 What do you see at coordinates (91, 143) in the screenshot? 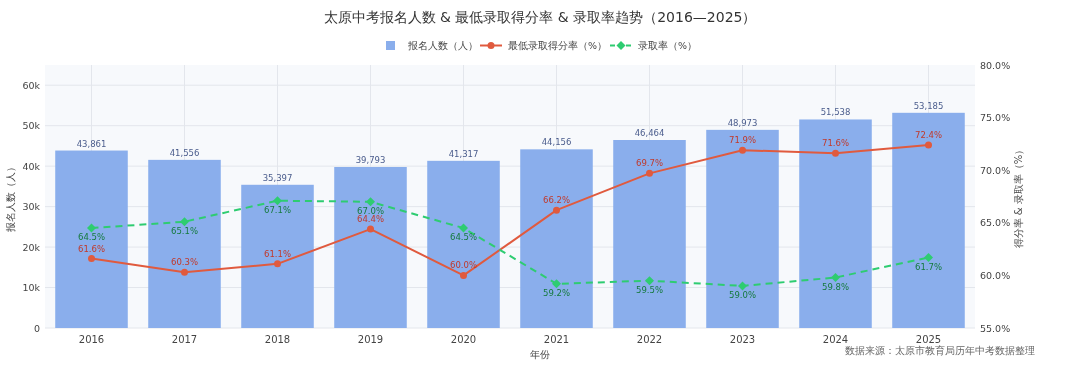
I see `data-label: 43,861` at bounding box center [91, 143].